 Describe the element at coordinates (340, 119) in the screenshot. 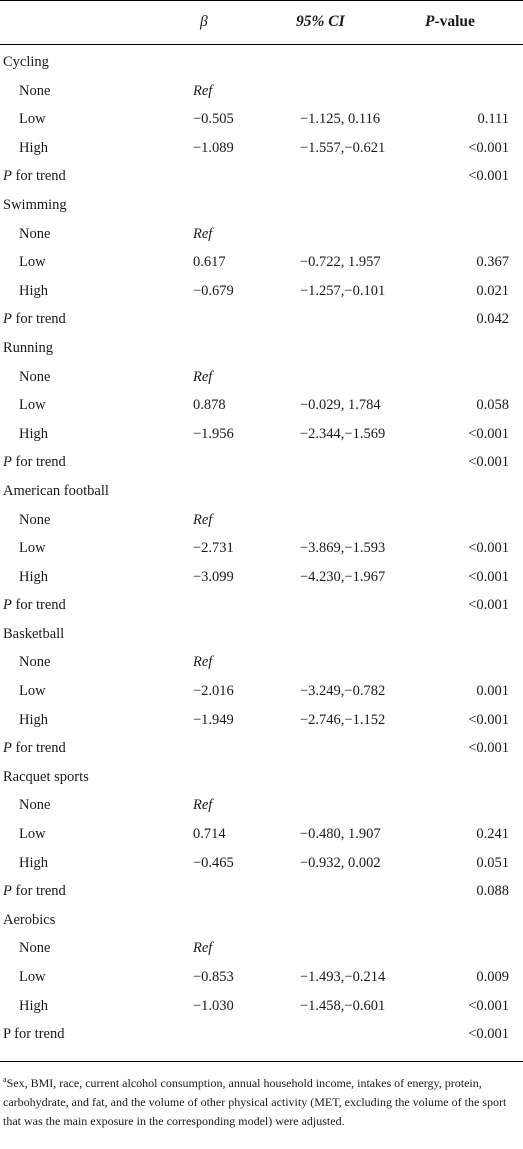

I see `ci-cell: −1.125, 0.116` at that location.